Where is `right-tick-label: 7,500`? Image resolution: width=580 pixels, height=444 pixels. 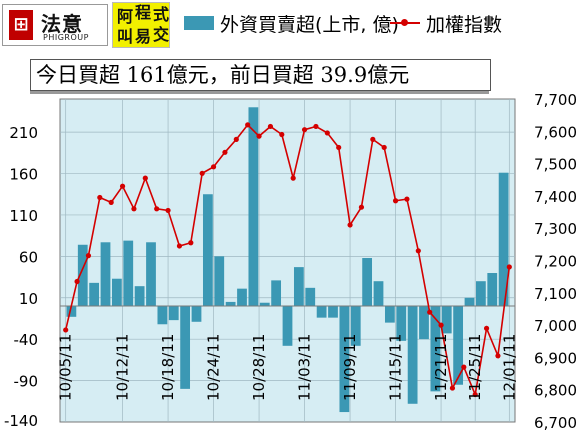 right-tick-label: 7,500 is located at coordinates (555, 165).